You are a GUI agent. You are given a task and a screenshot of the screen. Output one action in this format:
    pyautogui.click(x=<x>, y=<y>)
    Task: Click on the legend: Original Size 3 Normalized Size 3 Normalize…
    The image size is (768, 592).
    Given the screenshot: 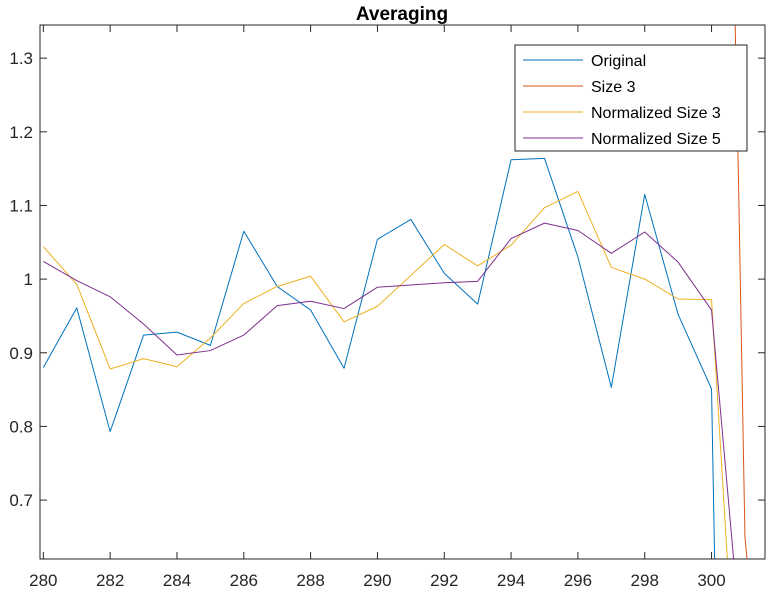 What is the action you would take?
    pyautogui.click(x=631, y=98)
    